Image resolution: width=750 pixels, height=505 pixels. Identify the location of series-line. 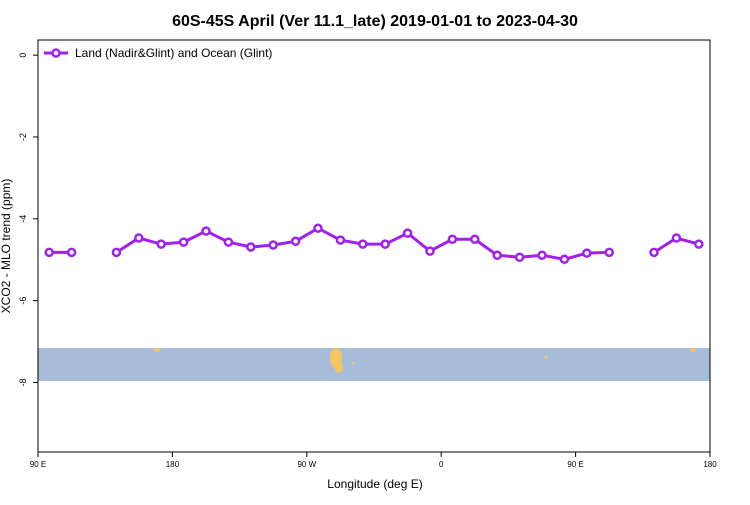
(374, 243).